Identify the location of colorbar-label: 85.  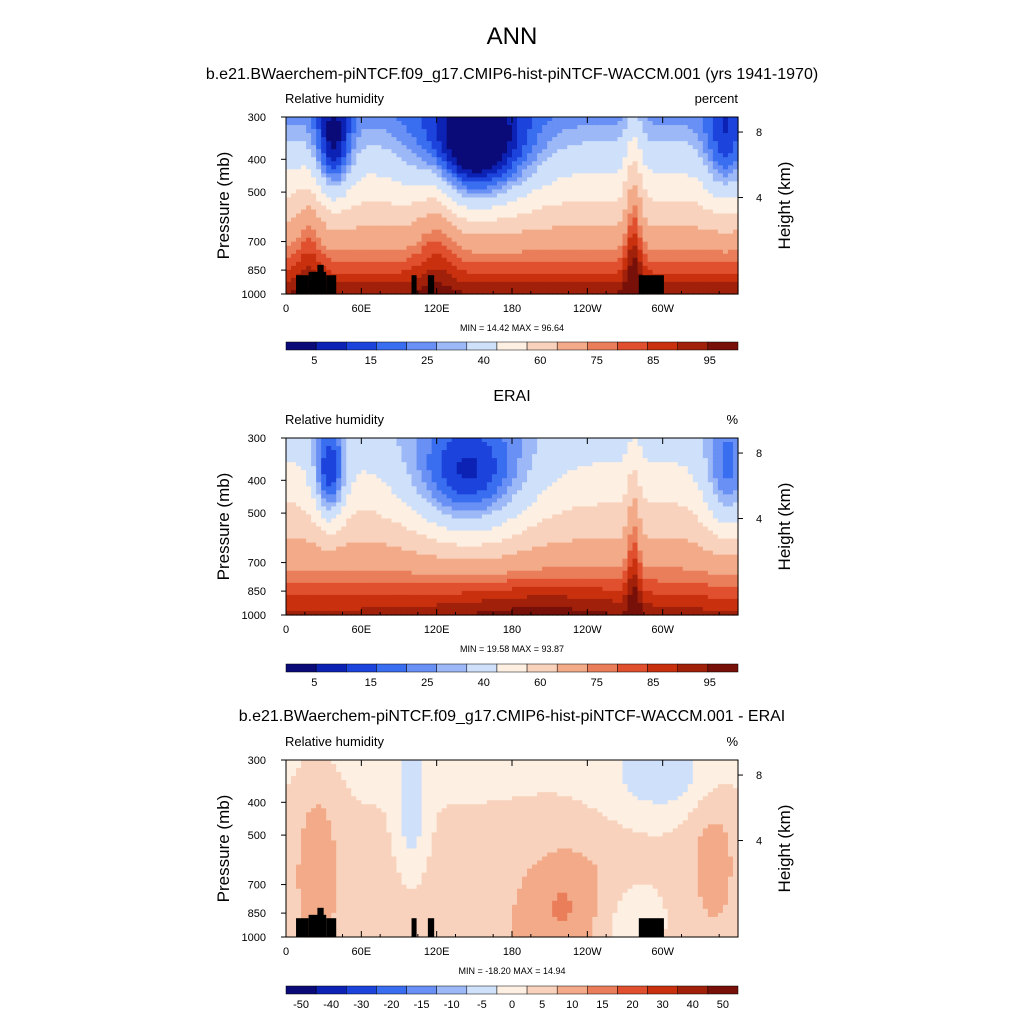
(653, 361).